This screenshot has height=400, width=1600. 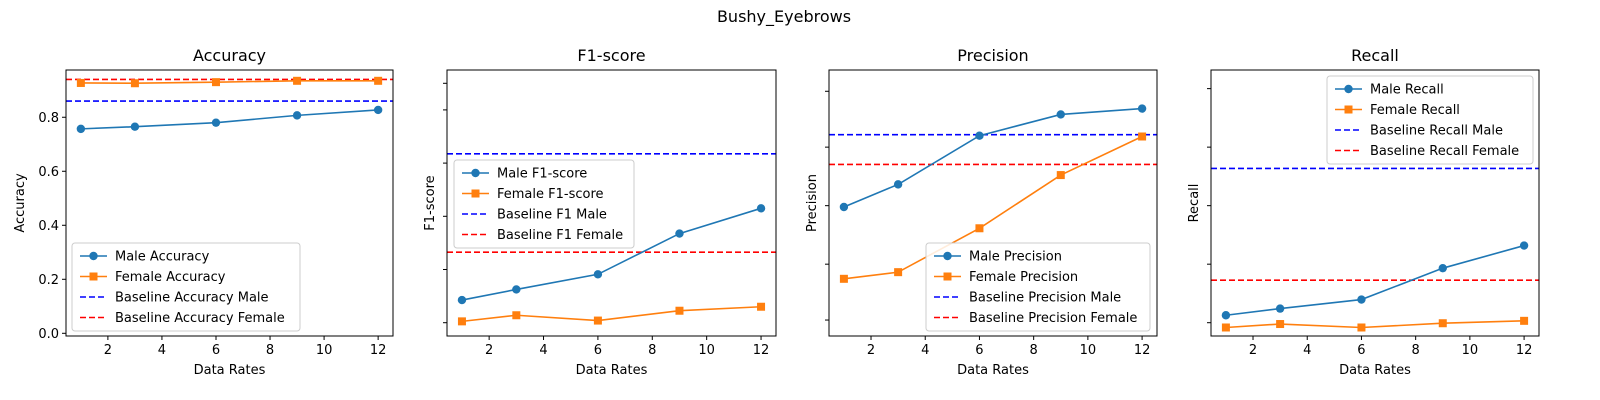 What do you see at coordinates (784, 17) in the screenshot?
I see `figure-suptitle: Bushy_Eyebrows` at bounding box center [784, 17].